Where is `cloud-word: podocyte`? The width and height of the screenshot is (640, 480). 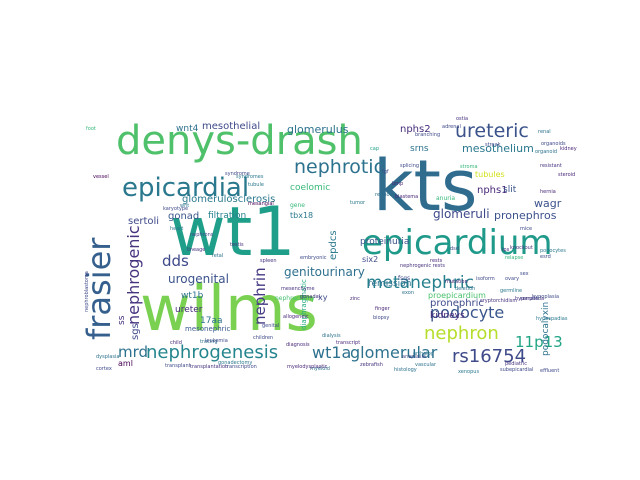 cloud-word: podocyte is located at coordinates (467, 312).